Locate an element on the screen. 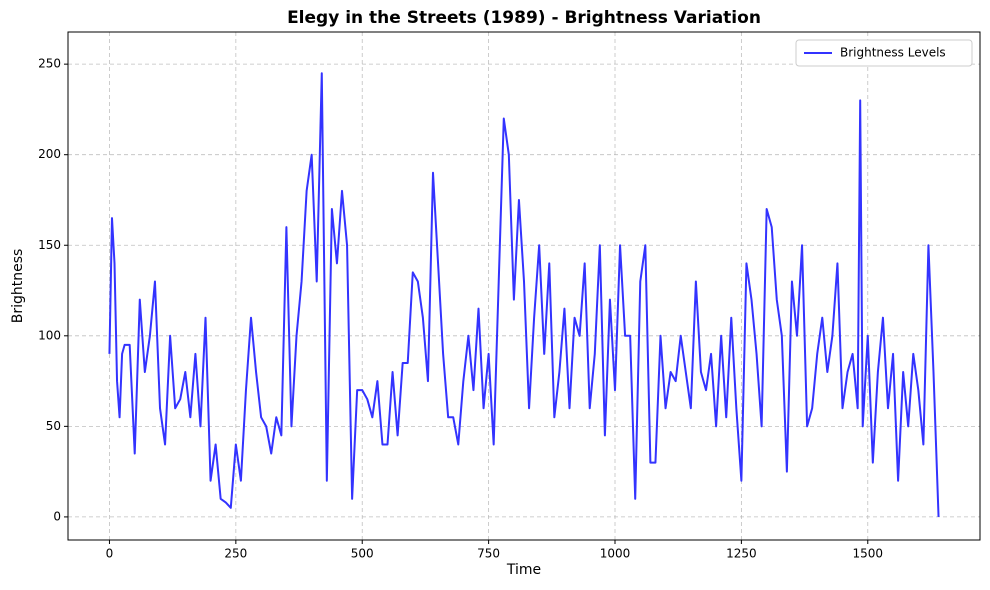 This screenshot has height=590, width=990. y-tick-label: 100 is located at coordinates (49, 335).